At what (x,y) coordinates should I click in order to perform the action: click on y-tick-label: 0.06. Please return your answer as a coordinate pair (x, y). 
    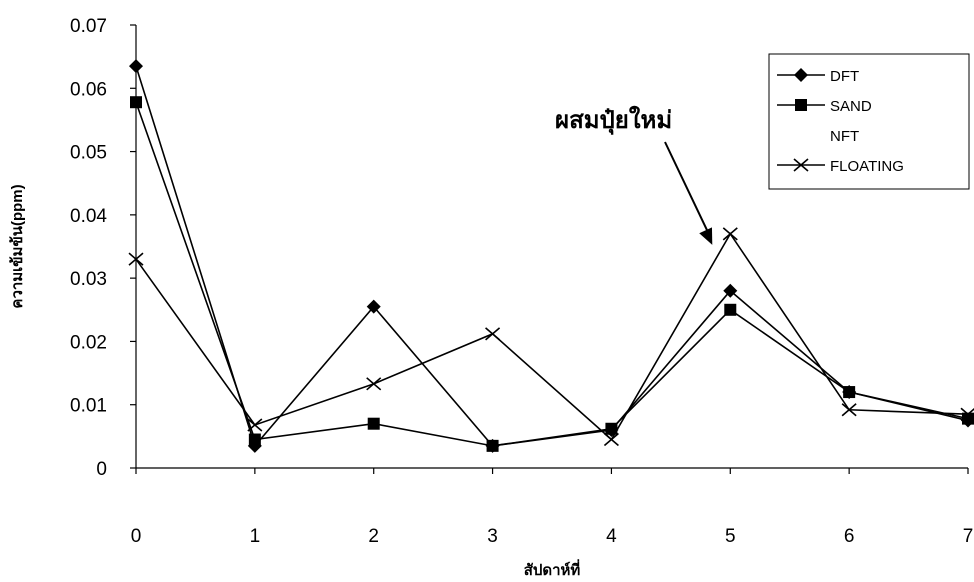
    Looking at the image, I should click on (88, 89).